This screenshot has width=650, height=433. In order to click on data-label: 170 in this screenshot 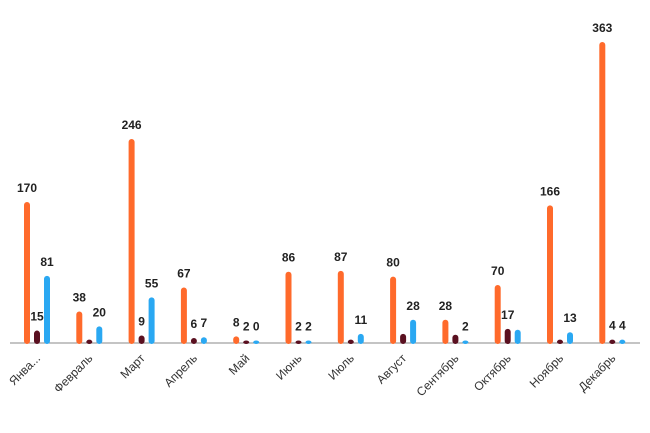, I will do `click(27, 188)`.